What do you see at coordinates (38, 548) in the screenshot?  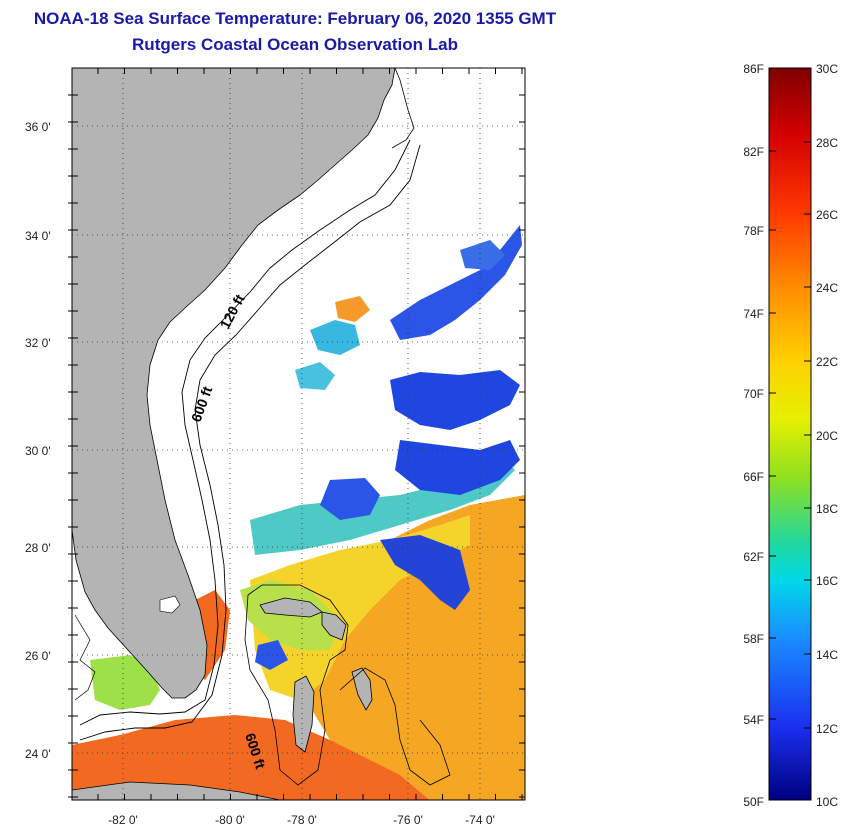 I see `lat-label-28: 28 0'` at bounding box center [38, 548].